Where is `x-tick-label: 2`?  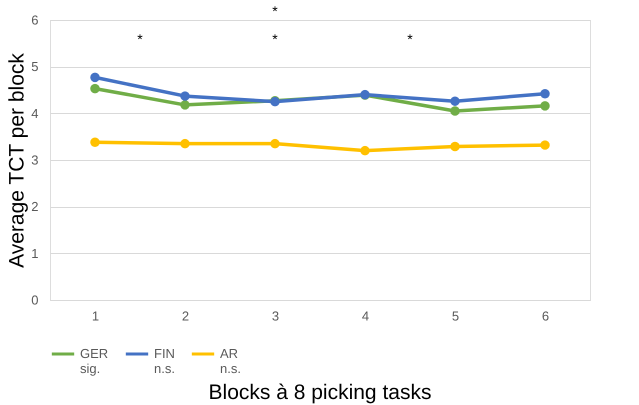 x-tick-label: 2 is located at coordinates (186, 316).